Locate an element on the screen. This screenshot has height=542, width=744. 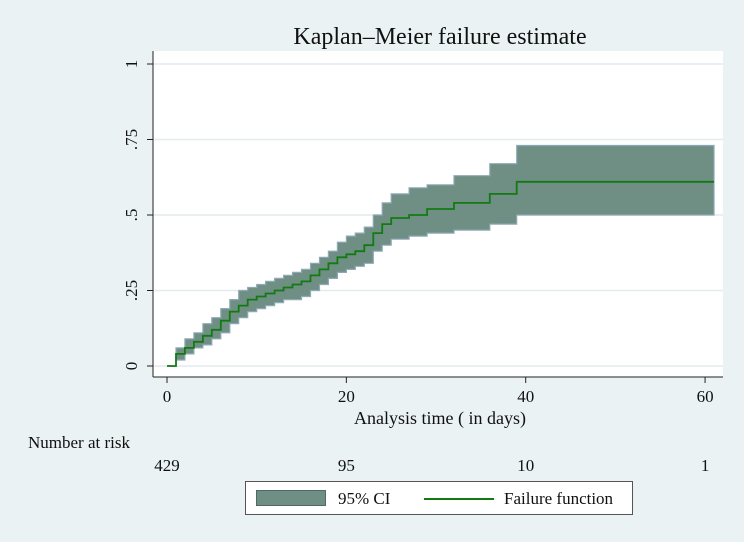
chart-title: Kaplan–Meier failure estimate is located at coordinates (439, 37).